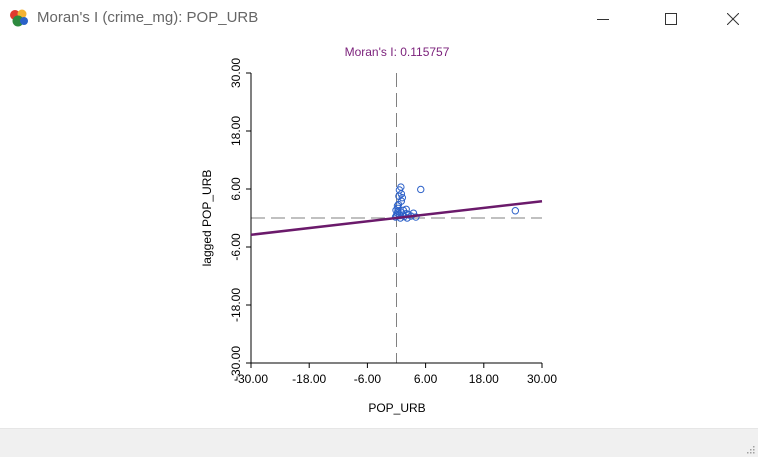 This screenshot has height=457, width=758. What do you see at coordinates (236, 247) in the screenshot?
I see `y-tick-label: -6.00` at bounding box center [236, 247].